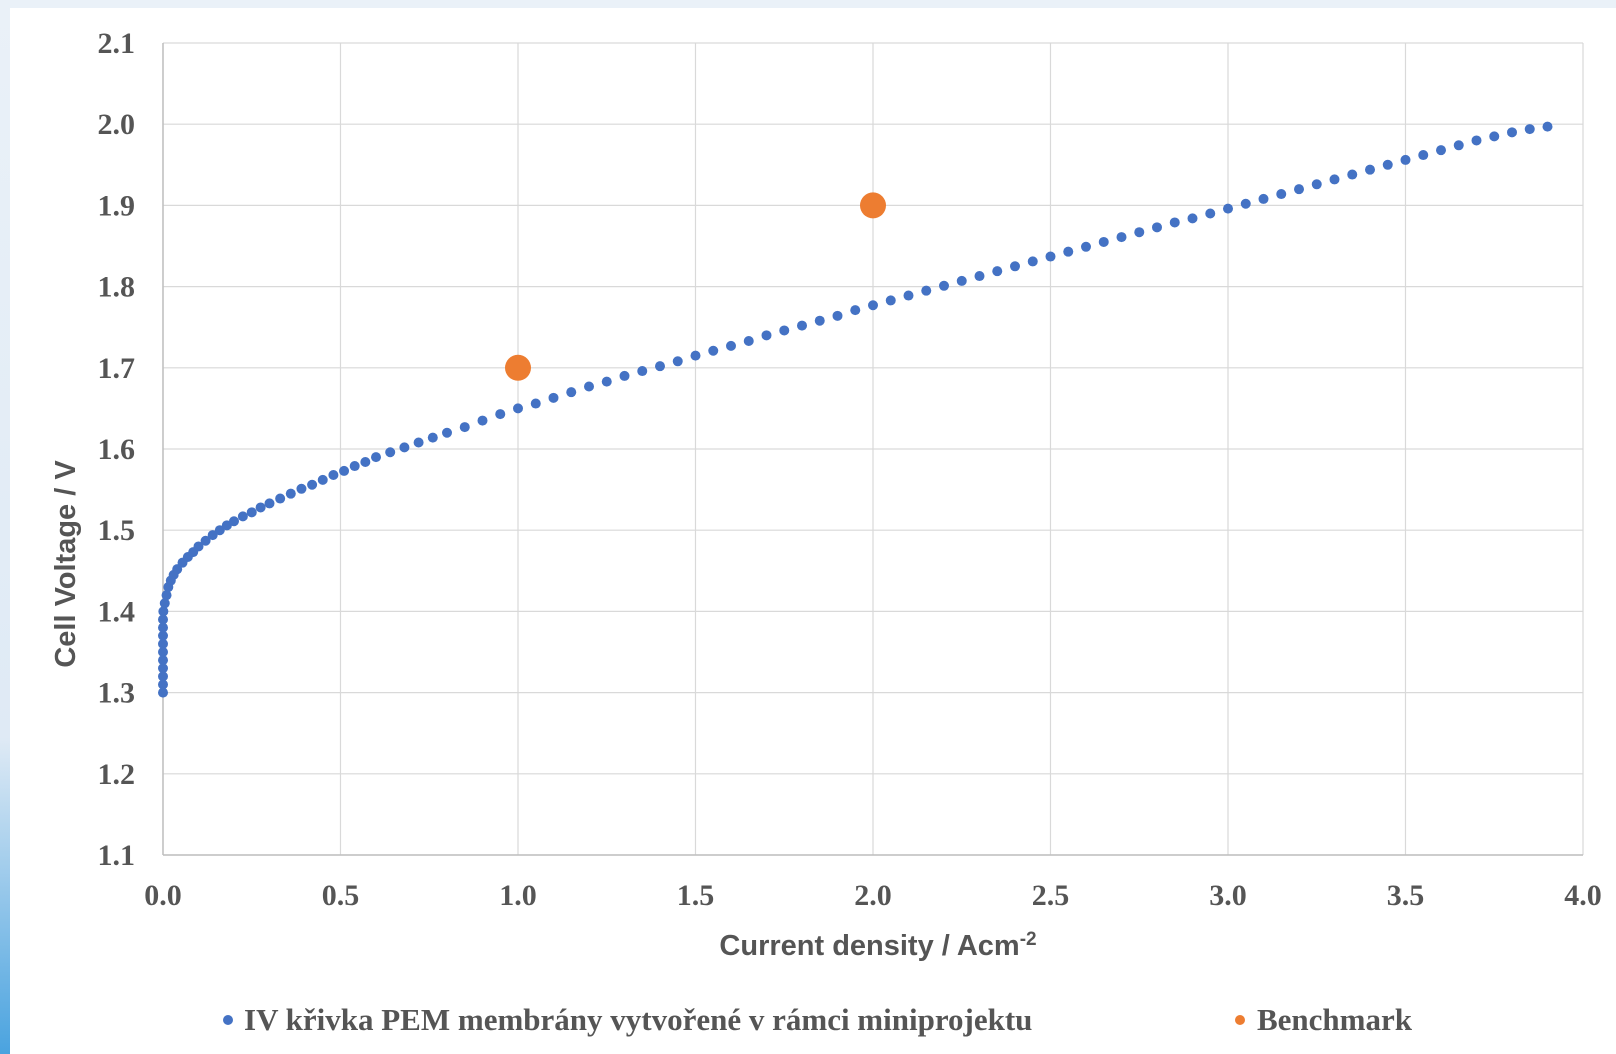 The height and width of the screenshot is (1054, 1616). I want to click on x-tick-label: 2.0, so click(873, 895).